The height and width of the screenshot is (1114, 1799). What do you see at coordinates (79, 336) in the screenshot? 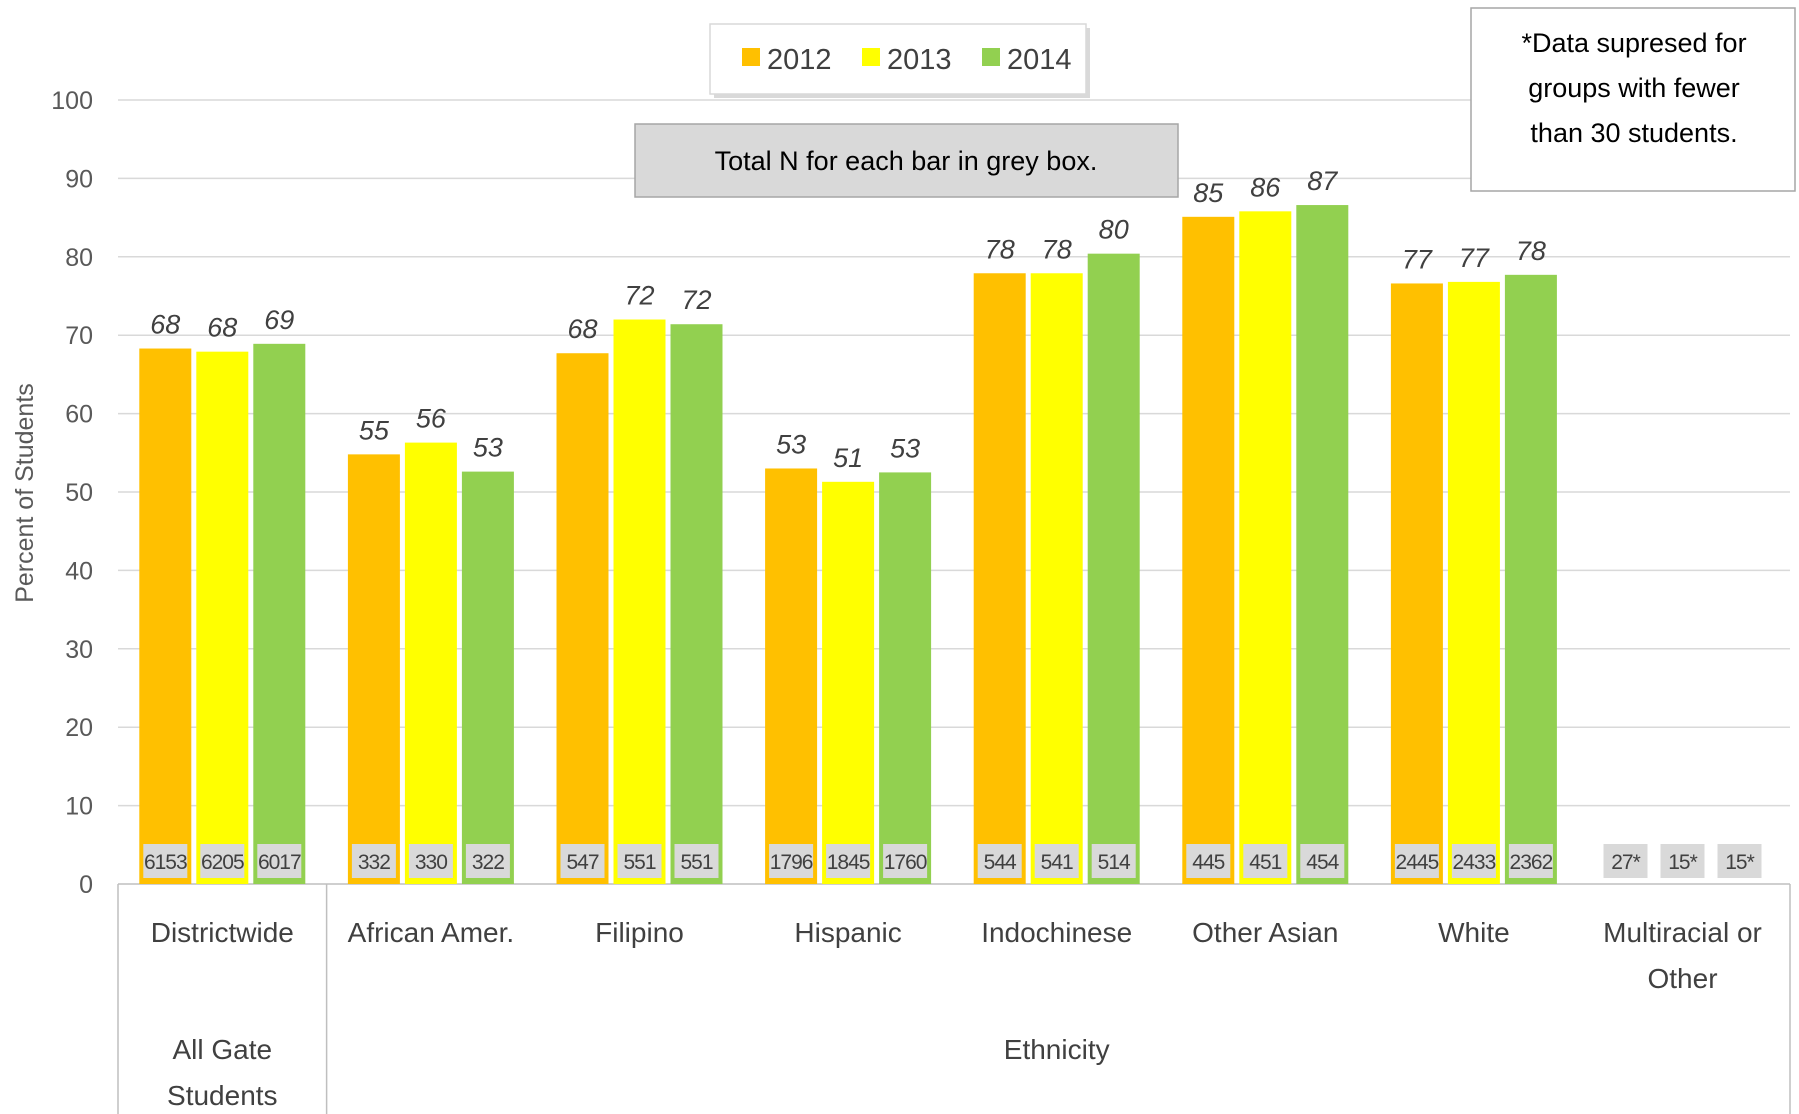
I see `y-tick-label: 70` at bounding box center [79, 336].